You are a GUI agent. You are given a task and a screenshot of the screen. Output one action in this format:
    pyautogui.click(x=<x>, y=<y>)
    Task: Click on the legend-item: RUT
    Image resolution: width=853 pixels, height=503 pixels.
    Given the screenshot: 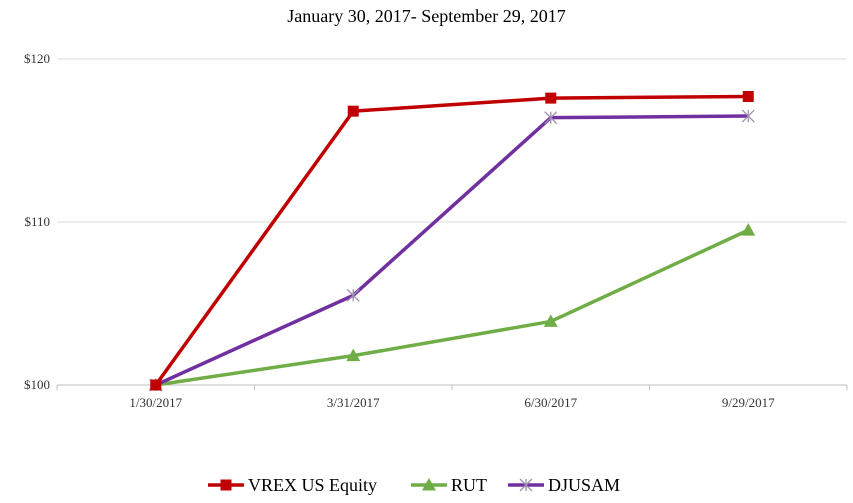 What is the action you would take?
    pyautogui.click(x=449, y=485)
    